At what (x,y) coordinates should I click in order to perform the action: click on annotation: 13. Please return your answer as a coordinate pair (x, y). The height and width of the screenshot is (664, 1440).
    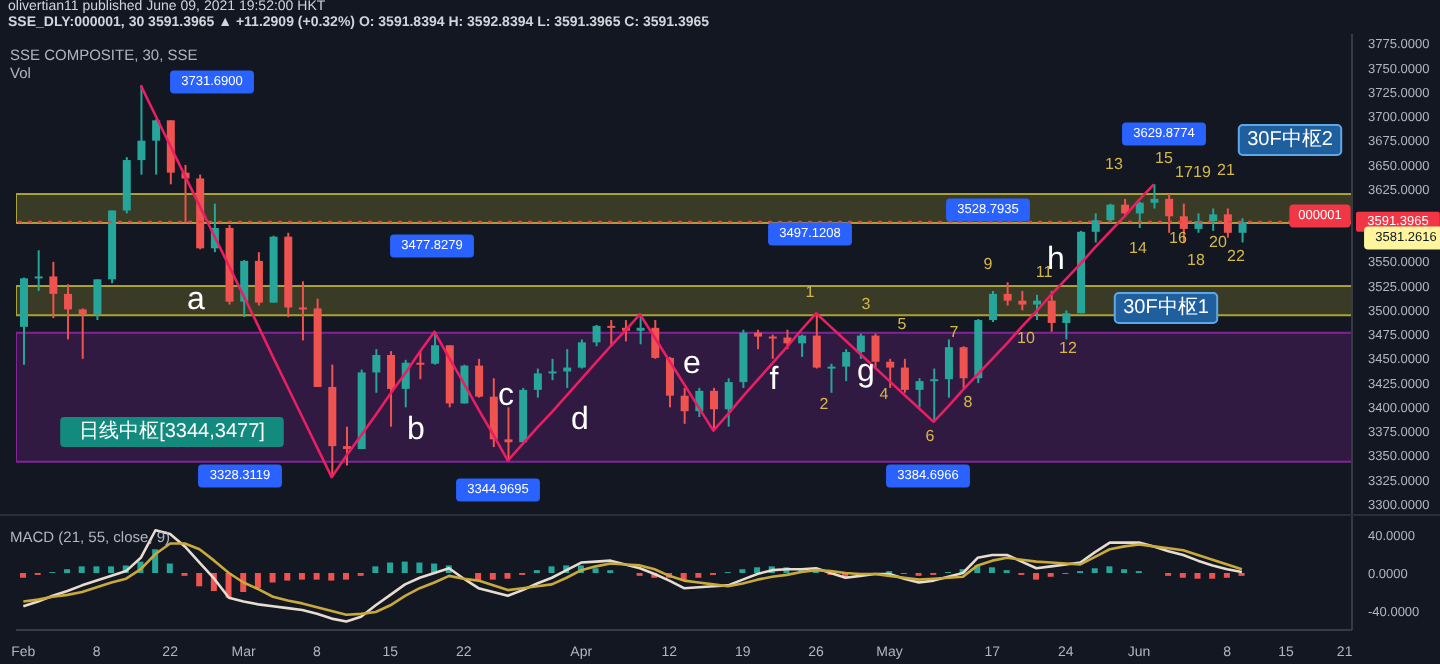
    Looking at the image, I should click on (1114, 164).